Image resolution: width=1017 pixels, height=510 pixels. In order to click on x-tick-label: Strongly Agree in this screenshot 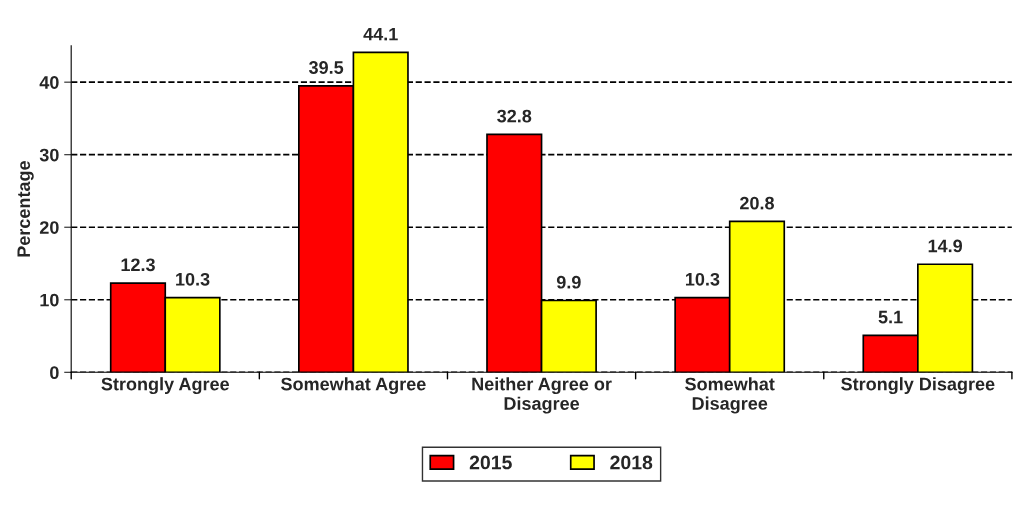, I will do `click(165, 386)`.